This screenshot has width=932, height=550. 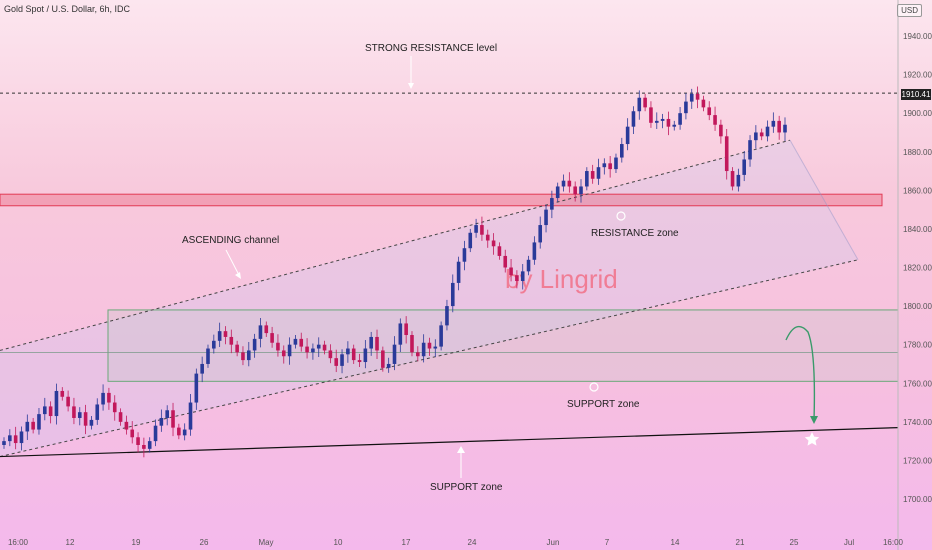 I want to click on x-tick-label: May, so click(x=265, y=542).